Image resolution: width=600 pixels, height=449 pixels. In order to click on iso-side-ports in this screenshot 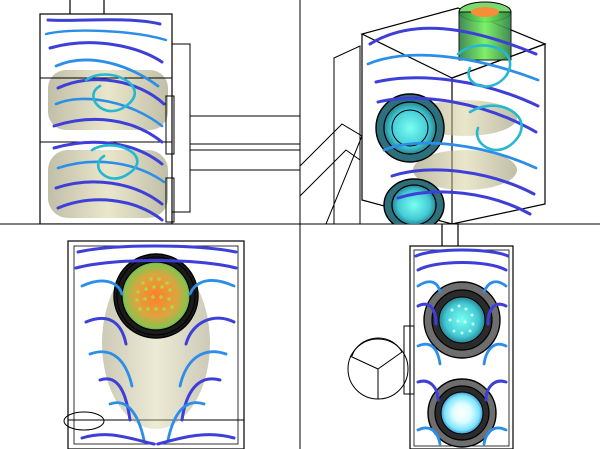, I will do `click(410, 158)`.